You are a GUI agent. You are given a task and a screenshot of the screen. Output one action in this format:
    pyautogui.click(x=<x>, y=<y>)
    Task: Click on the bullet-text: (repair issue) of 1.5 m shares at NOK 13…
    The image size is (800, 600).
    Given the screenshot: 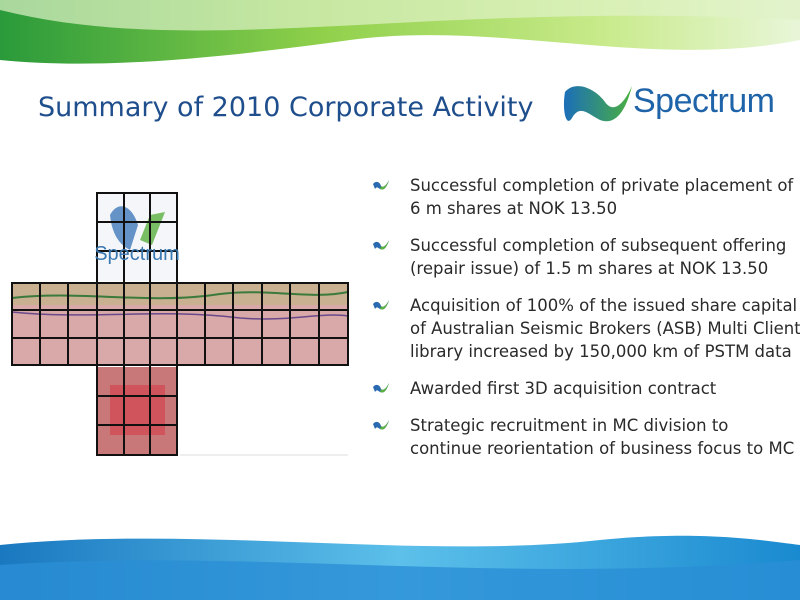 What is the action you would take?
    pyautogui.click(x=589, y=268)
    